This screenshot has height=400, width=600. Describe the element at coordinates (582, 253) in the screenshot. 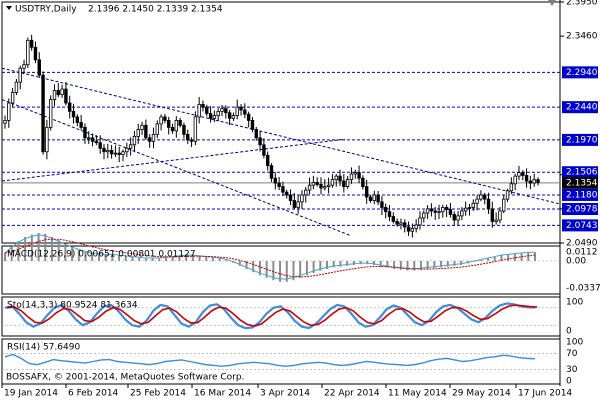

I see `macd-tick-label: 0.0112` at that location.